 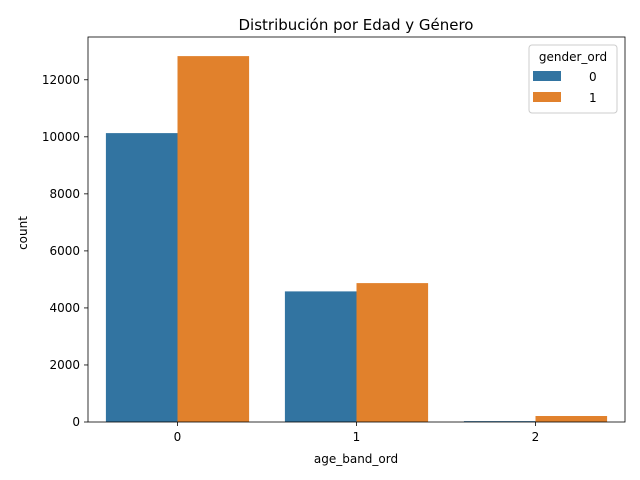 I want to click on y-tick-label: 2000, so click(x=64, y=365).